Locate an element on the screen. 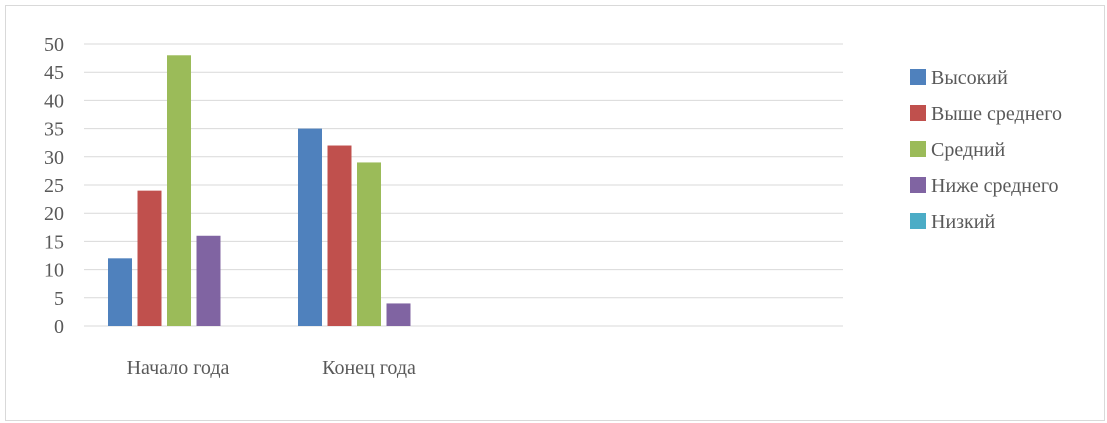 Image resolution: width=1107 pixels, height=423 pixels. y-tick-label: 5 is located at coordinates (59, 299).